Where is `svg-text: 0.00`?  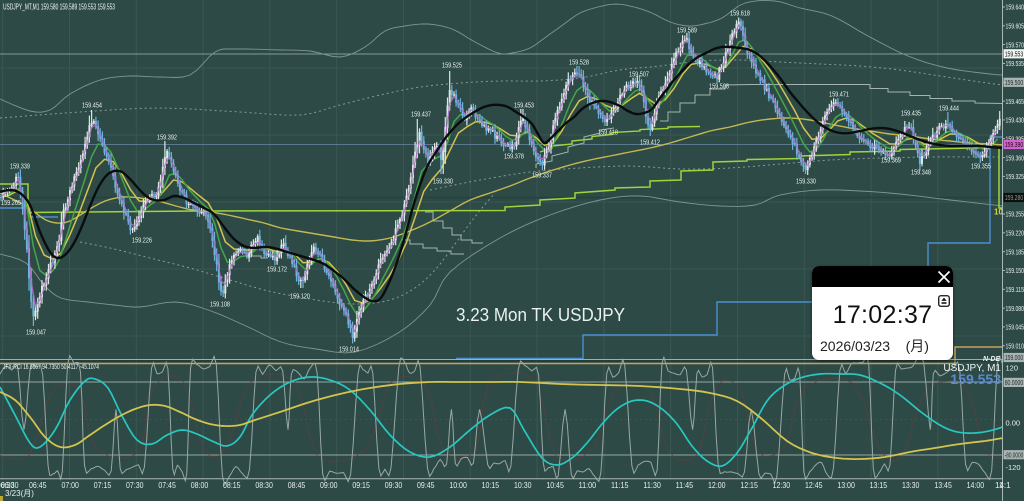 svg-text: 0.00 is located at coordinates (1013, 423).